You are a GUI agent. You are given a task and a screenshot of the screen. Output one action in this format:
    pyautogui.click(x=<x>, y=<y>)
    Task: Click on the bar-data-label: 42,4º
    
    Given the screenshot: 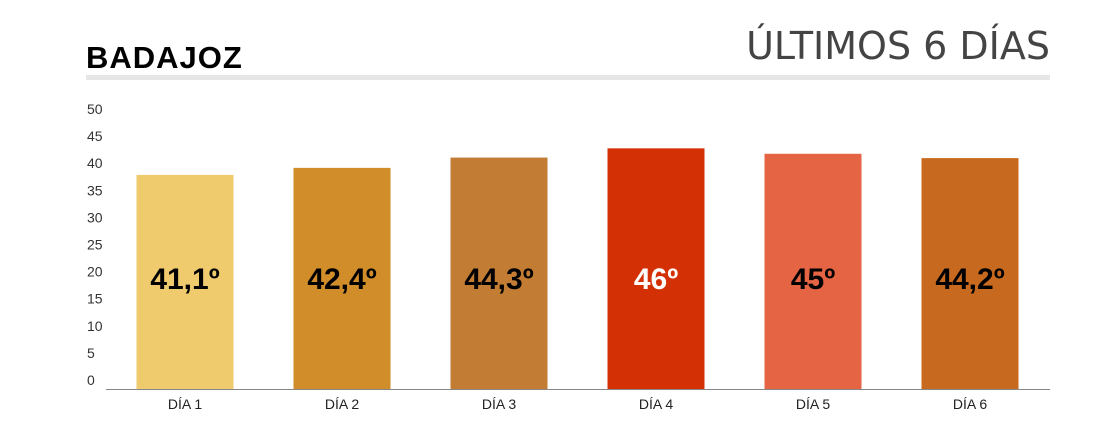 What is the action you would take?
    pyautogui.click(x=341, y=279)
    